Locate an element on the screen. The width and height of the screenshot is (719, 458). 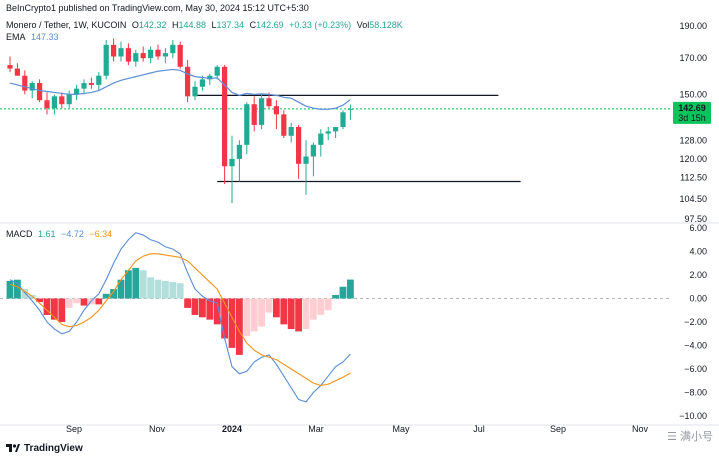
macd-axis-tick-0: 6.00 is located at coordinates (698, 228).